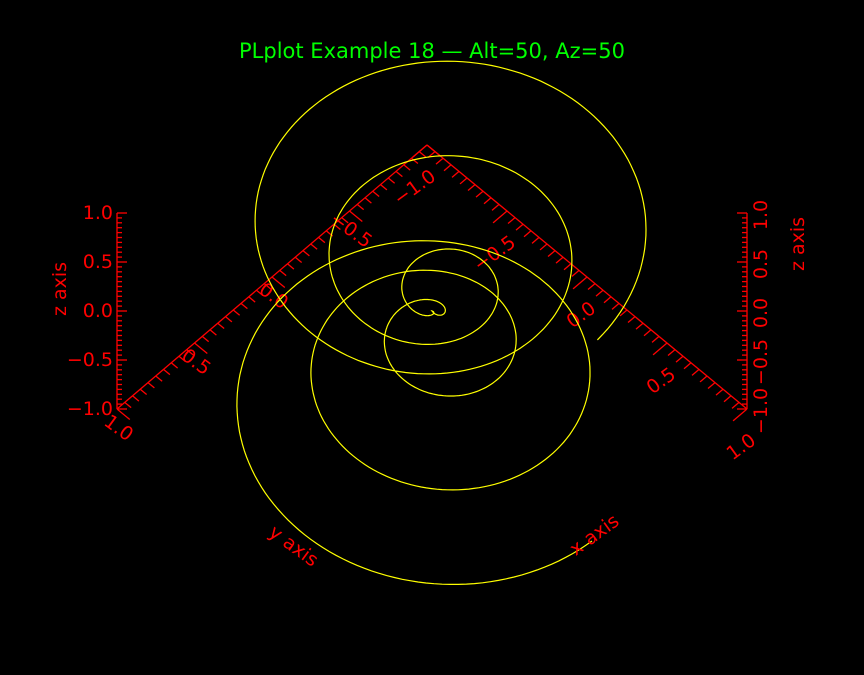 Image resolution: width=864 pixels, height=675 pixels. I want to click on z-tick-label-left: 1.0, so click(98, 213).